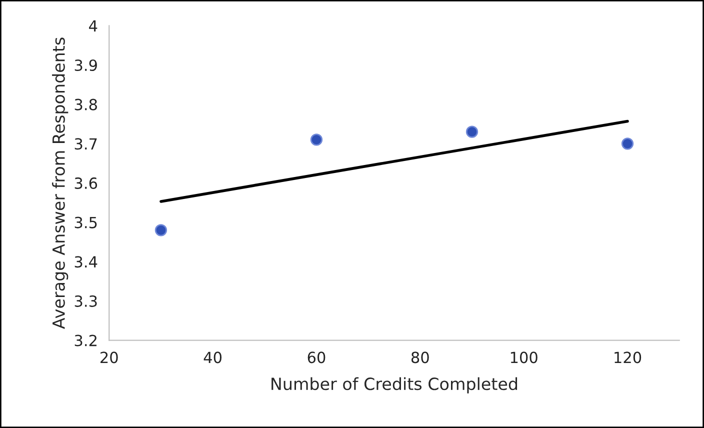 This screenshot has width=704, height=428. What do you see at coordinates (86, 183) in the screenshot?
I see `y-tick-label: 3.6` at bounding box center [86, 183].